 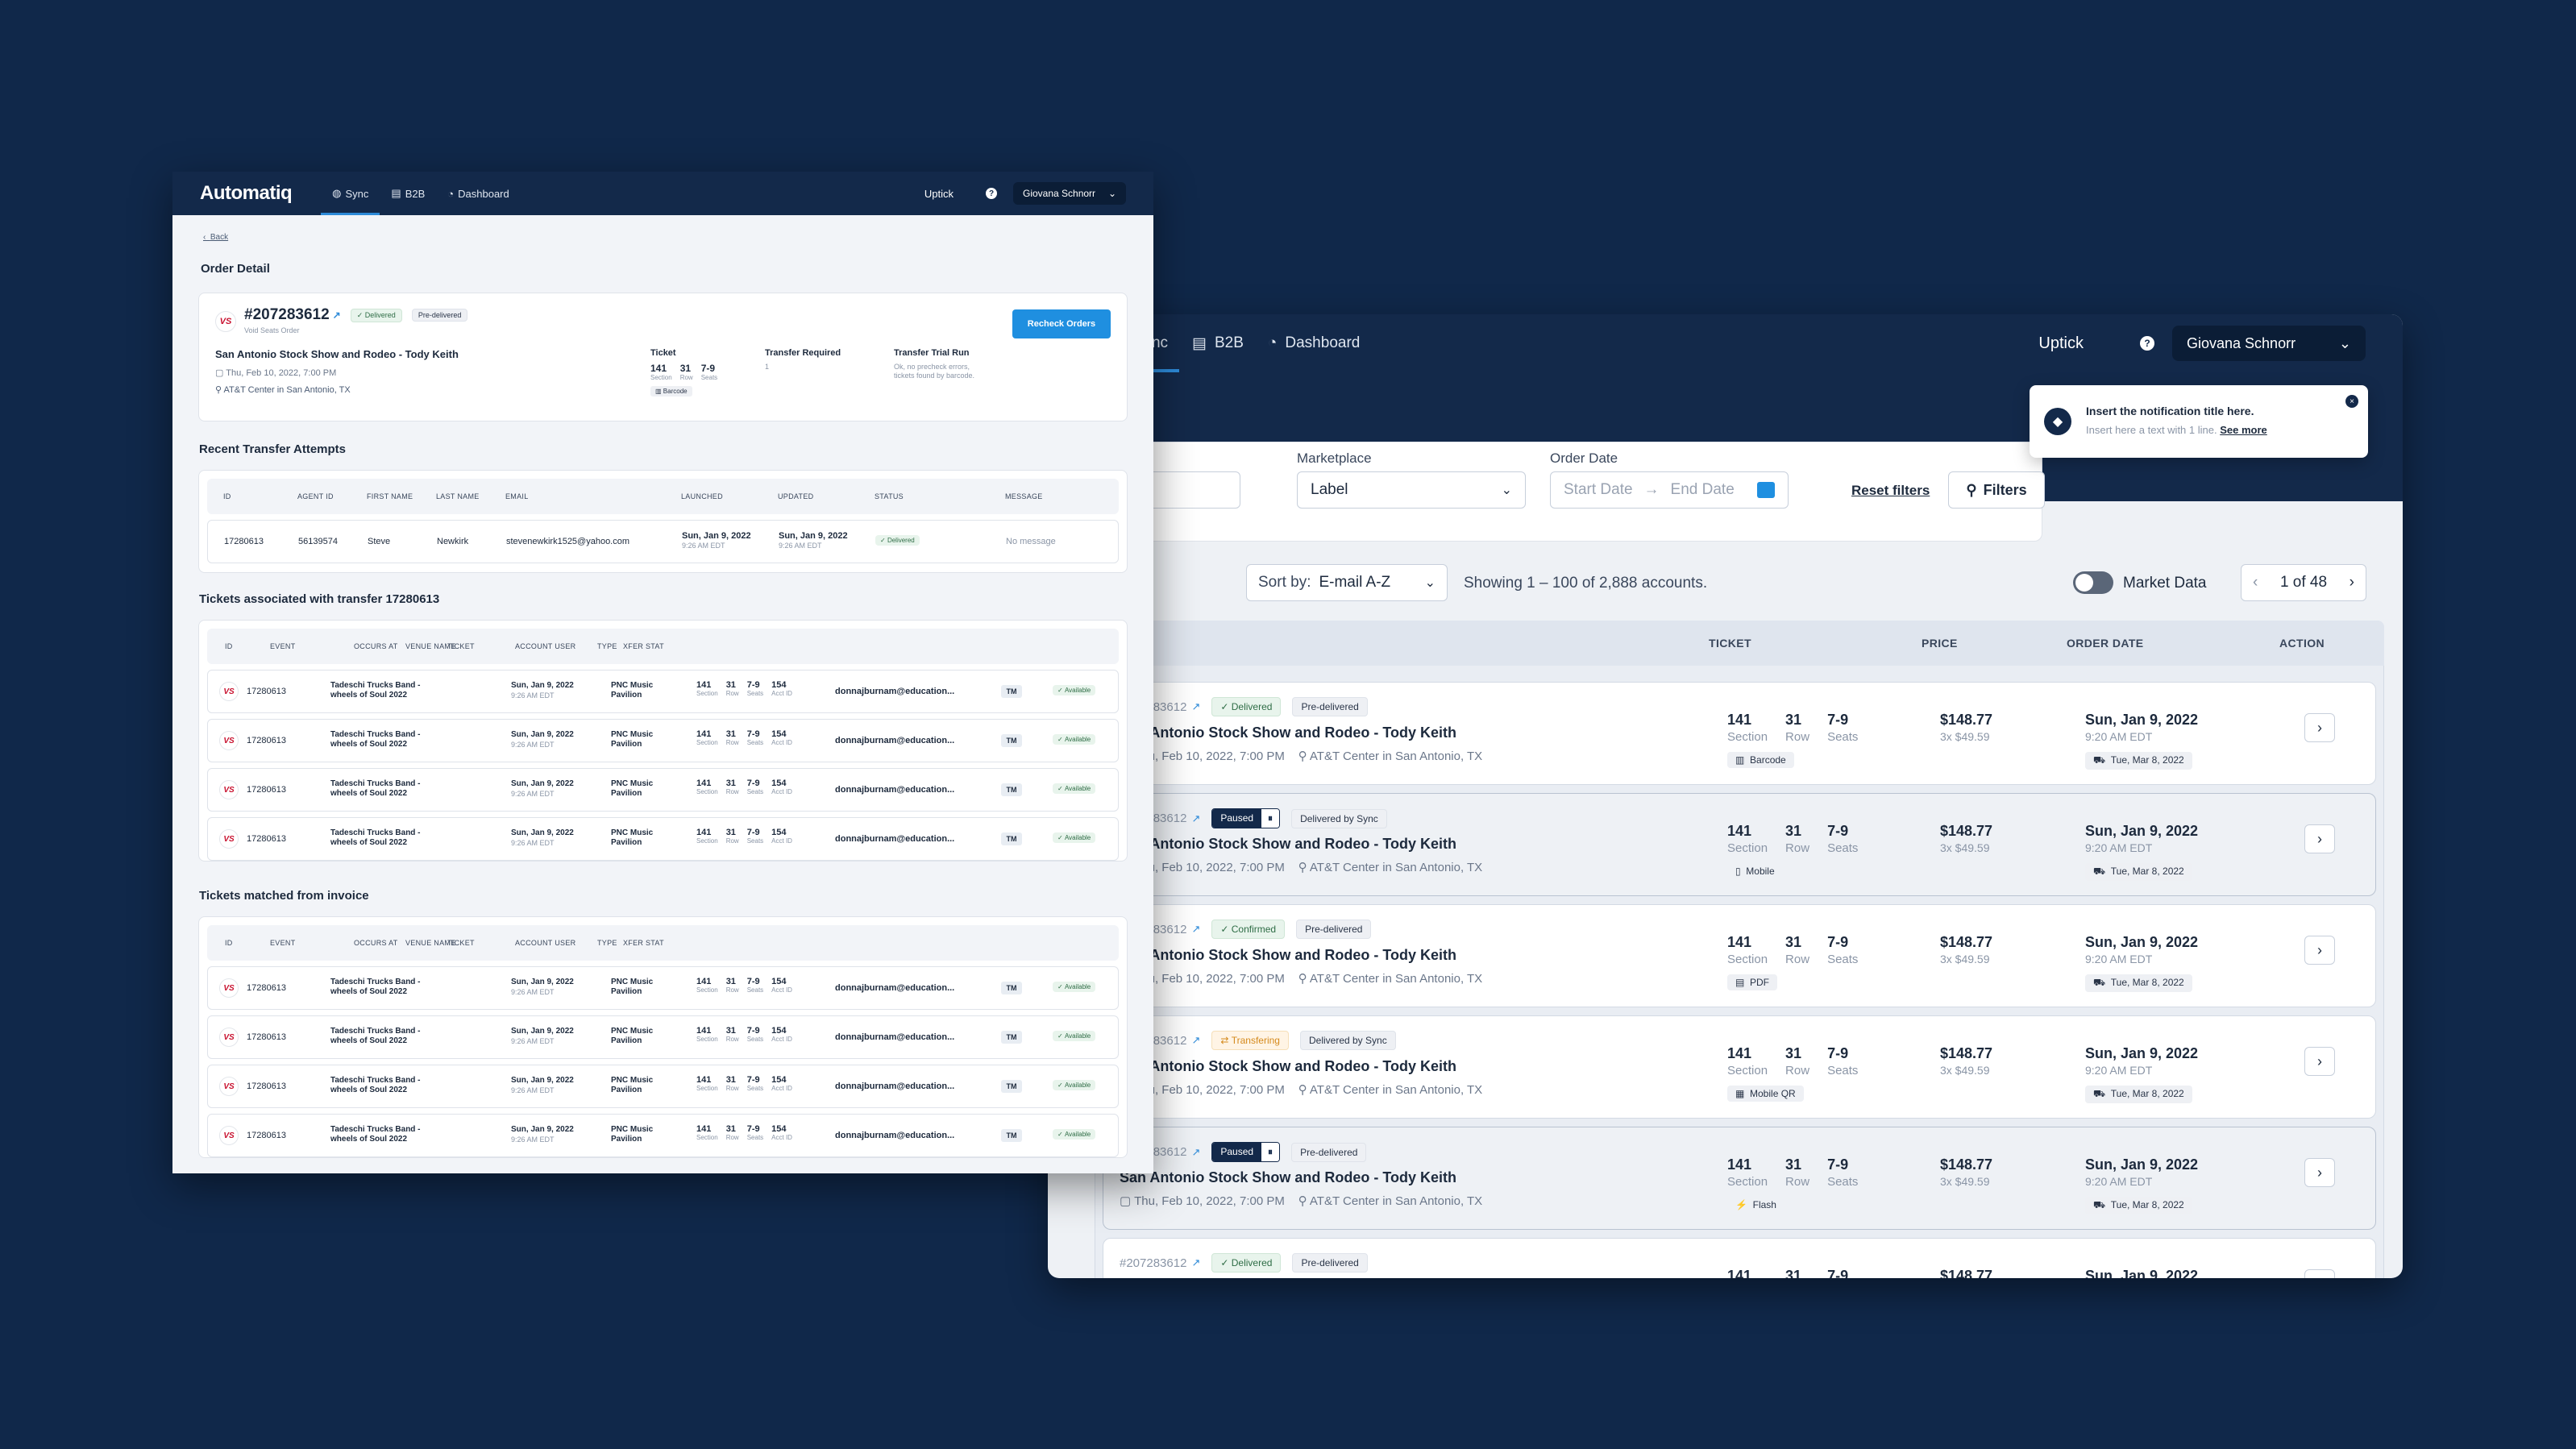 I want to click on event-location: ⚲ AT&T Center in San Antonio, TX, so click(x=283, y=390).